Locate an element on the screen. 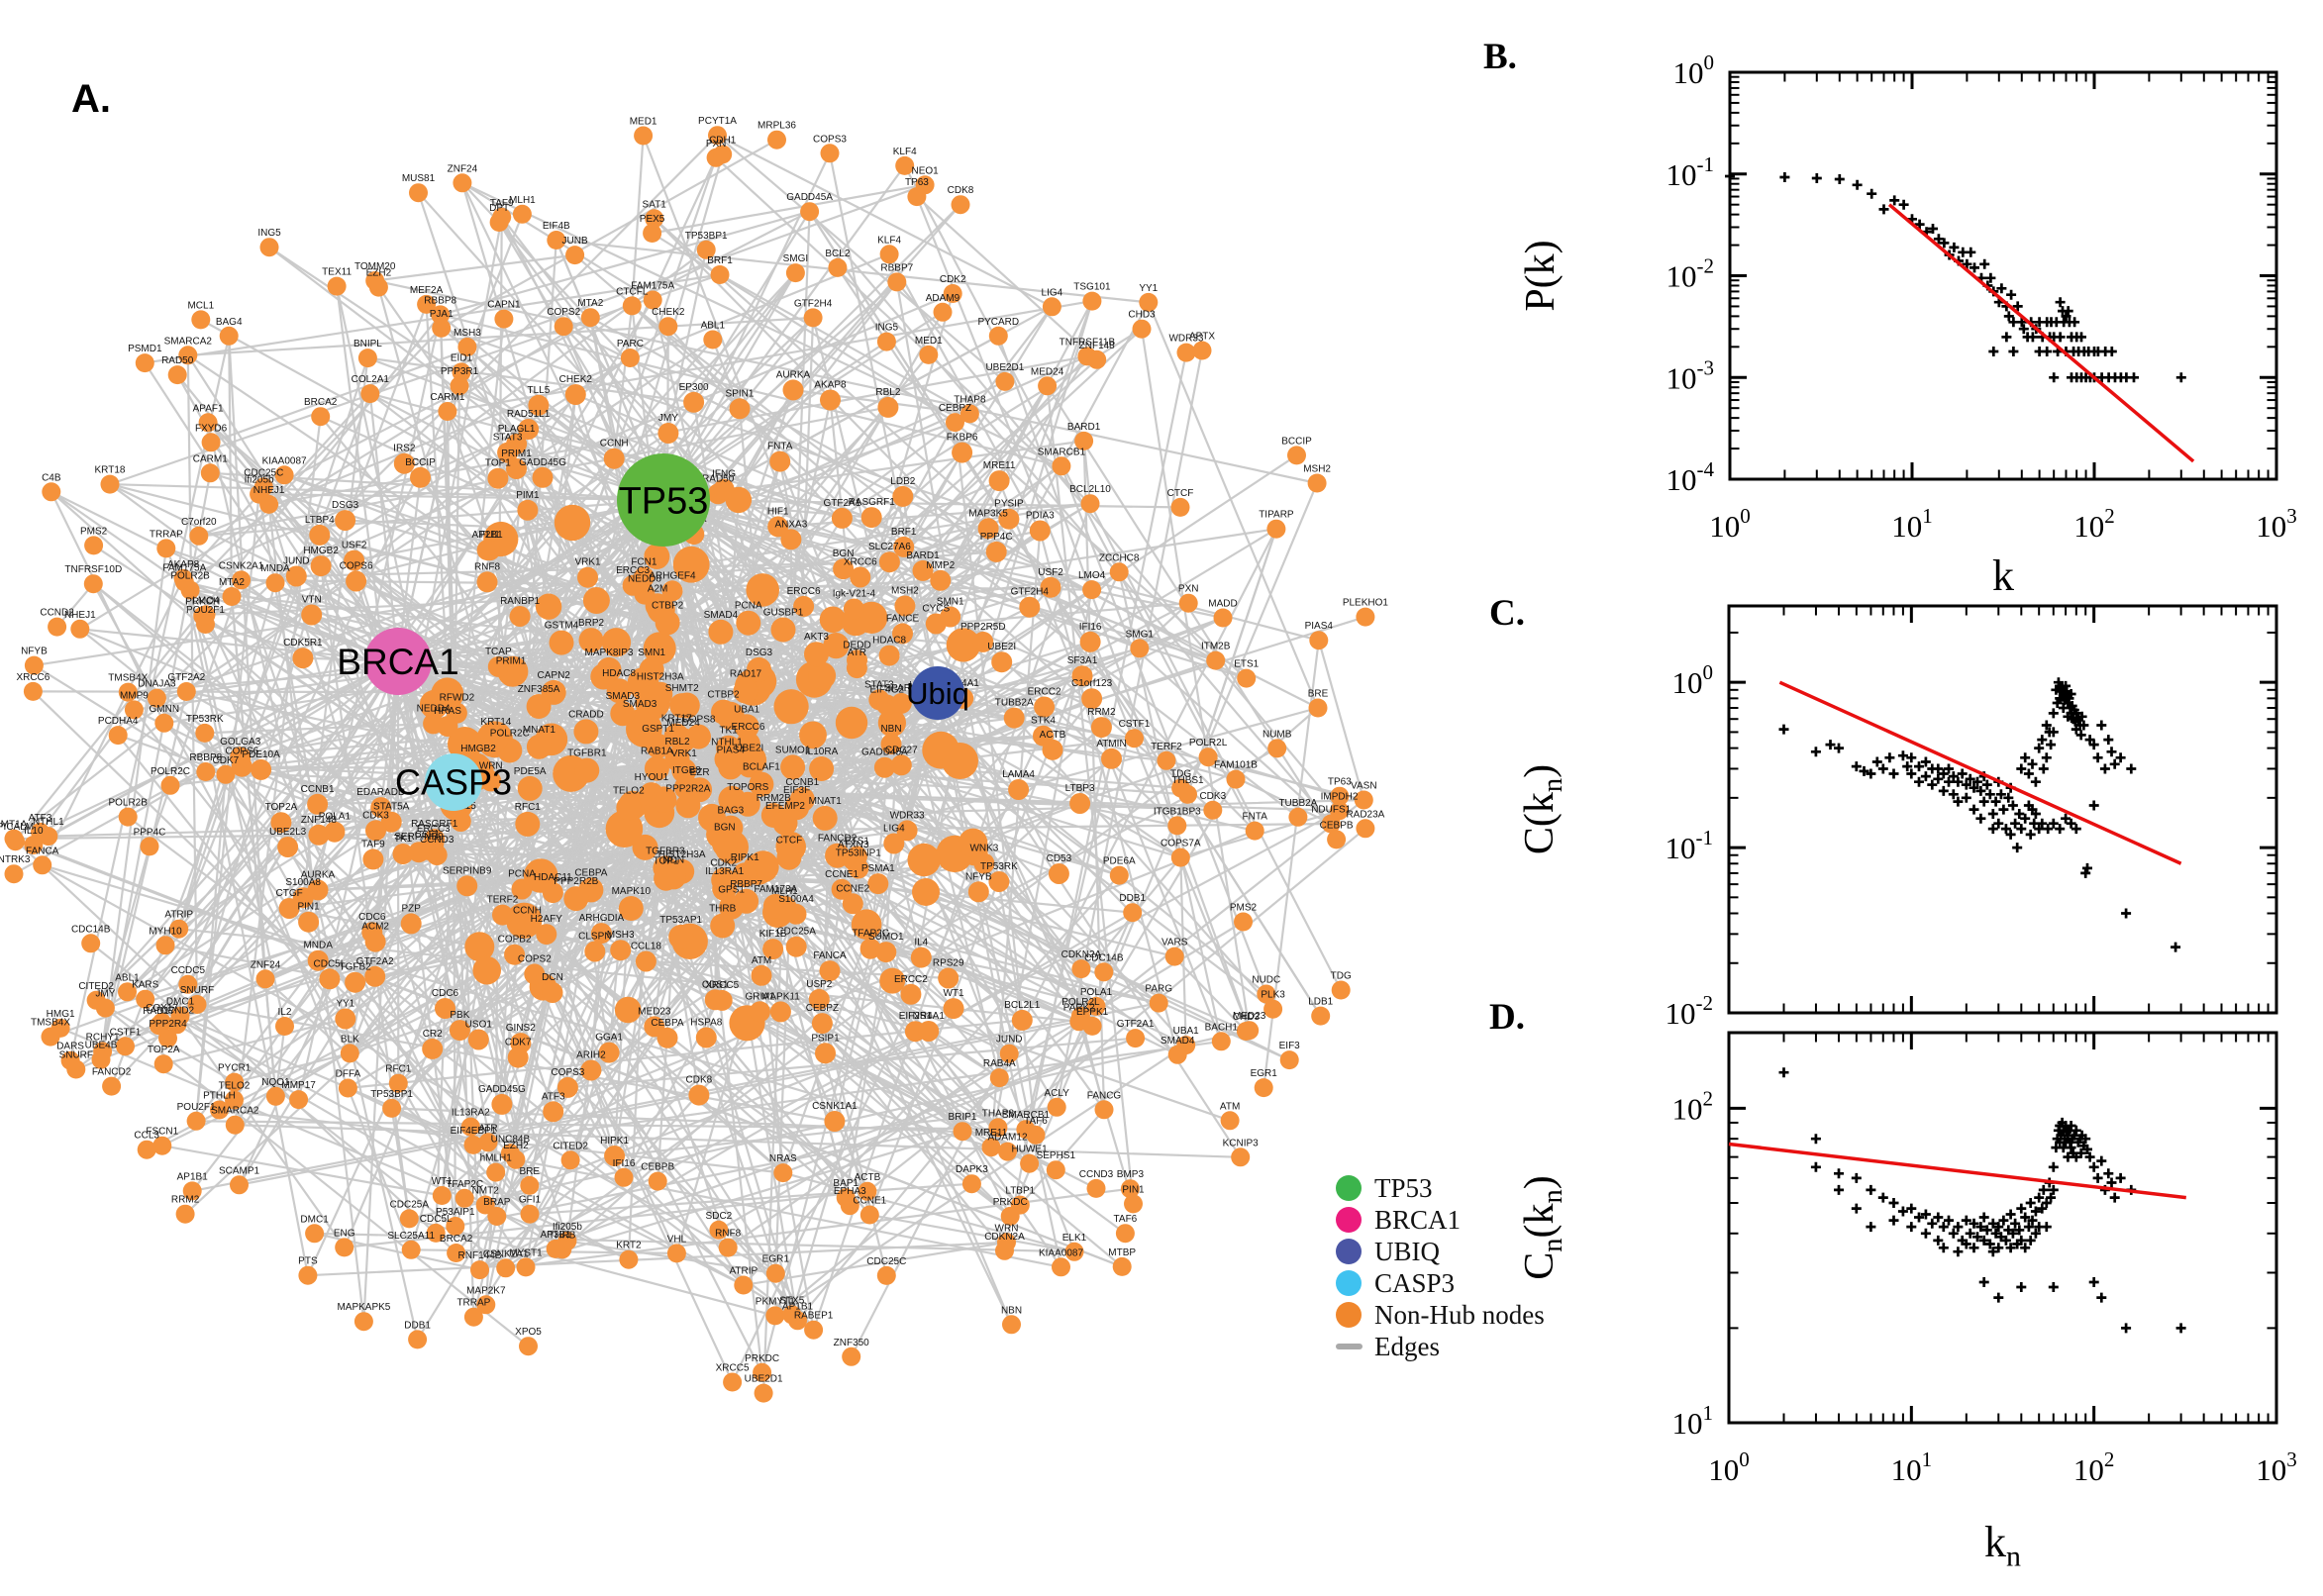 The height and width of the screenshot is (1596, 2323). network-node-label: ATRIP is located at coordinates (743, 1271).